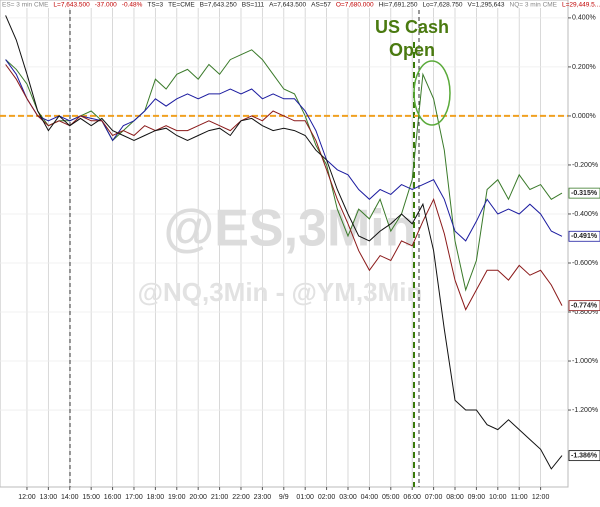 The image size is (600, 507). What do you see at coordinates (370, 497) in the screenshot?
I see `x-tick-label: 04:00` at bounding box center [370, 497].